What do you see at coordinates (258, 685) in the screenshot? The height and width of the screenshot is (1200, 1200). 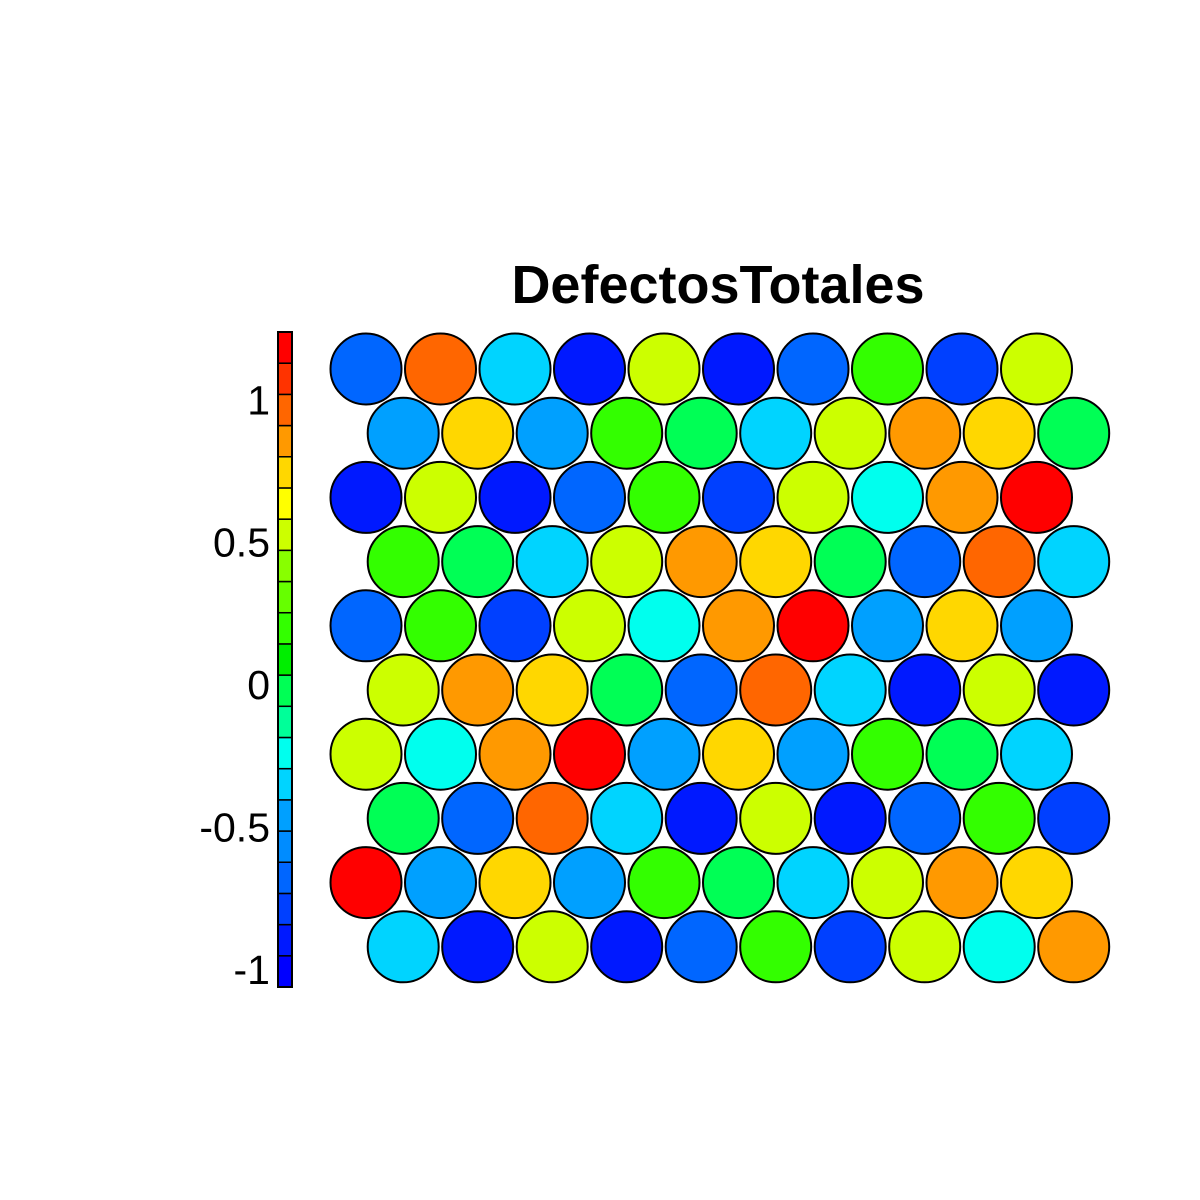 I see `colorbar-tick-label: 0` at bounding box center [258, 685].